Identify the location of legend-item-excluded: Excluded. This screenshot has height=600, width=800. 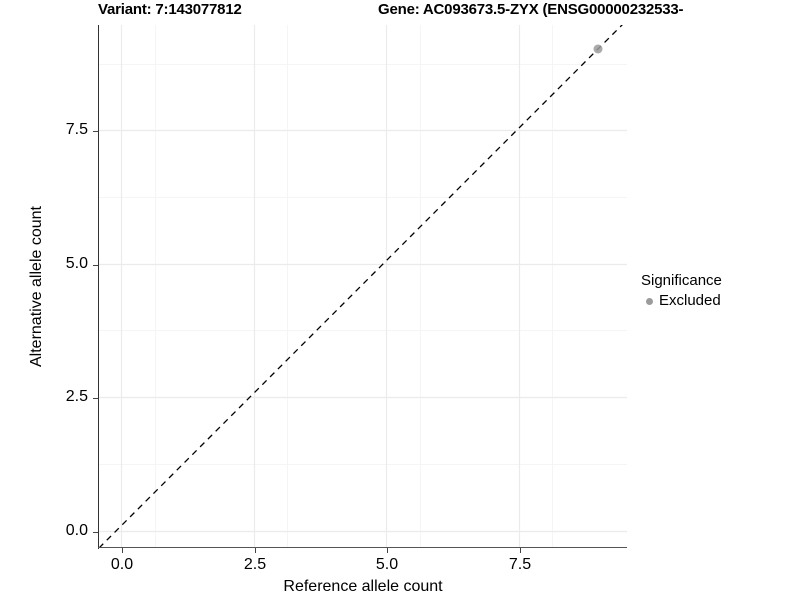
(720, 300).